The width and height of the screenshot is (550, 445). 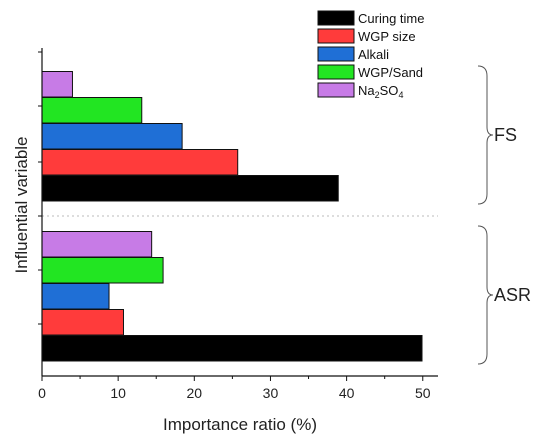 What do you see at coordinates (271, 393) in the screenshot?
I see `x-tick-label-30: 30` at bounding box center [271, 393].